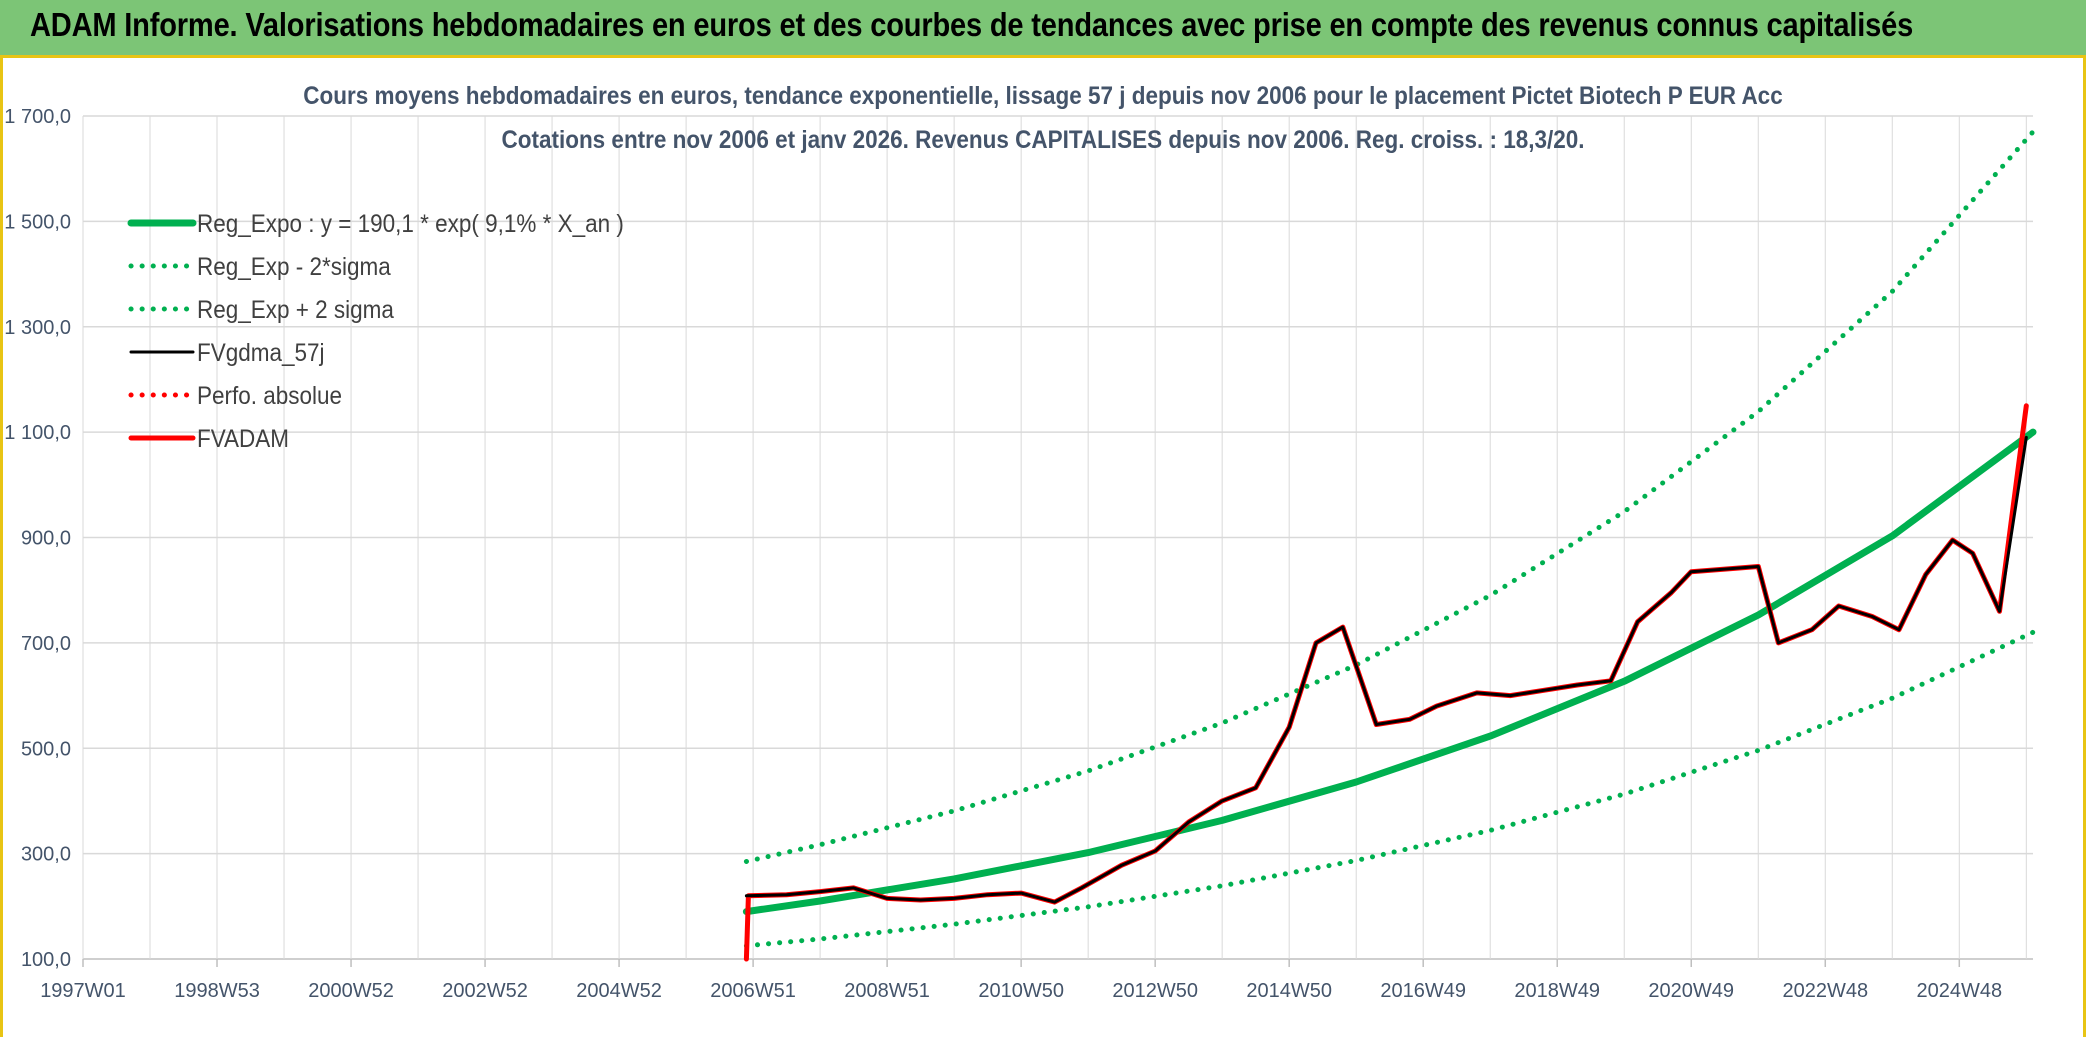  I want to click on x-tick-label: 2004W52, so click(619, 991).